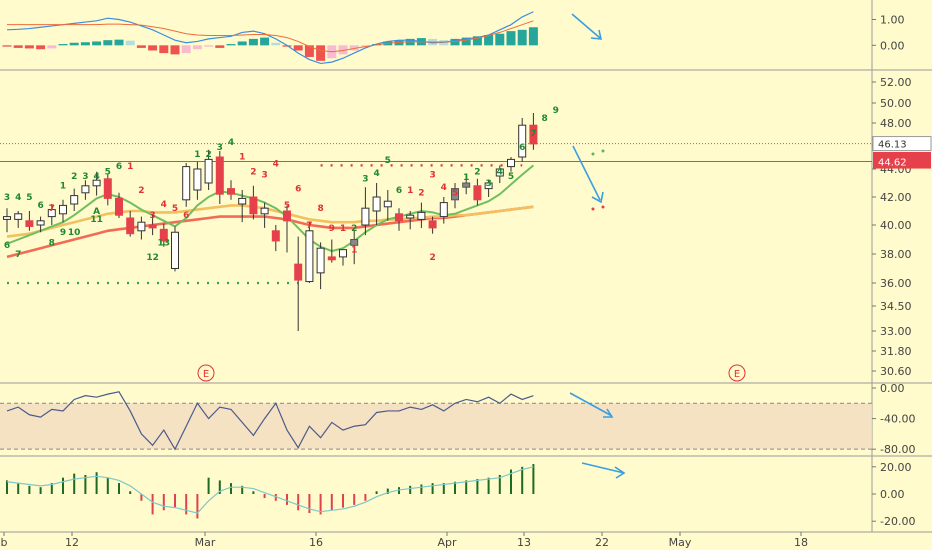 Image resolution: width=932 pixels, height=550 pixels. Describe the element at coordinates (896, 197) in the screenshot. I see `price-tick-label: 42.00` at that location.